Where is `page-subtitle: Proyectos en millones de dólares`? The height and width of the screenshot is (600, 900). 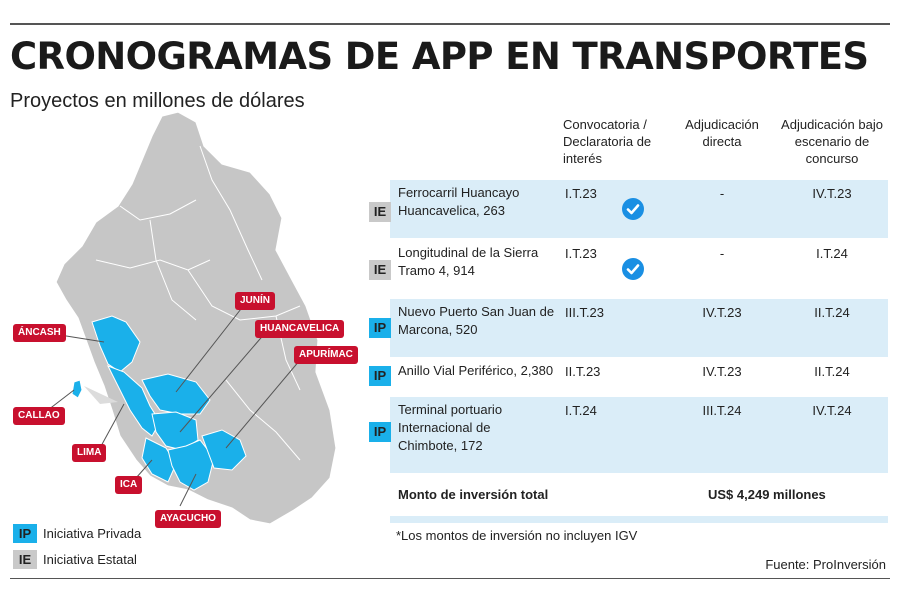
page-subtitle: Proyectos en millones de dólares is located at coordinates (157, 101).